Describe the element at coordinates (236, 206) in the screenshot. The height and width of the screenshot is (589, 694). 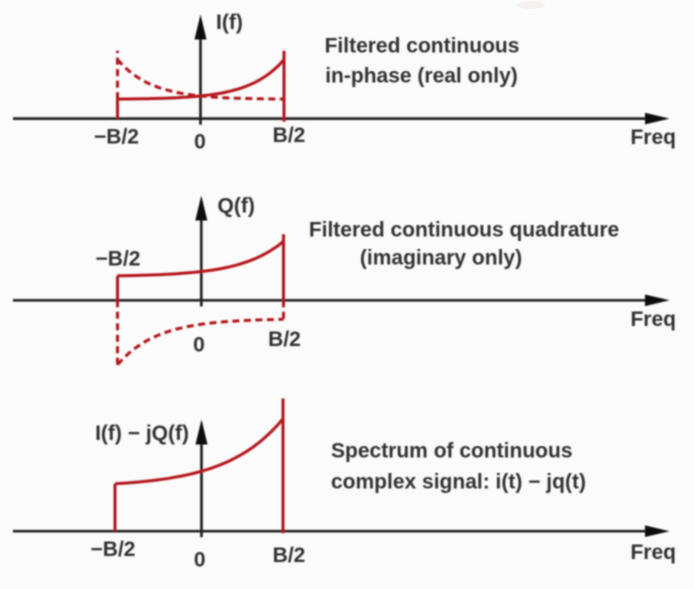
I see `svg-text: Q(f)` at that location.